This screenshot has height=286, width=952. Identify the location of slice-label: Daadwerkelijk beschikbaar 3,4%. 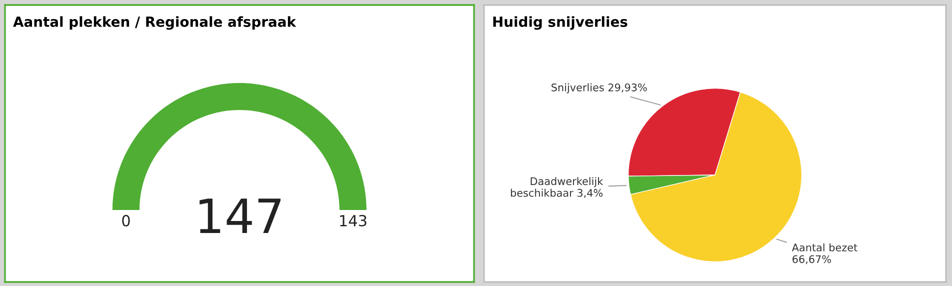
(557, 187).